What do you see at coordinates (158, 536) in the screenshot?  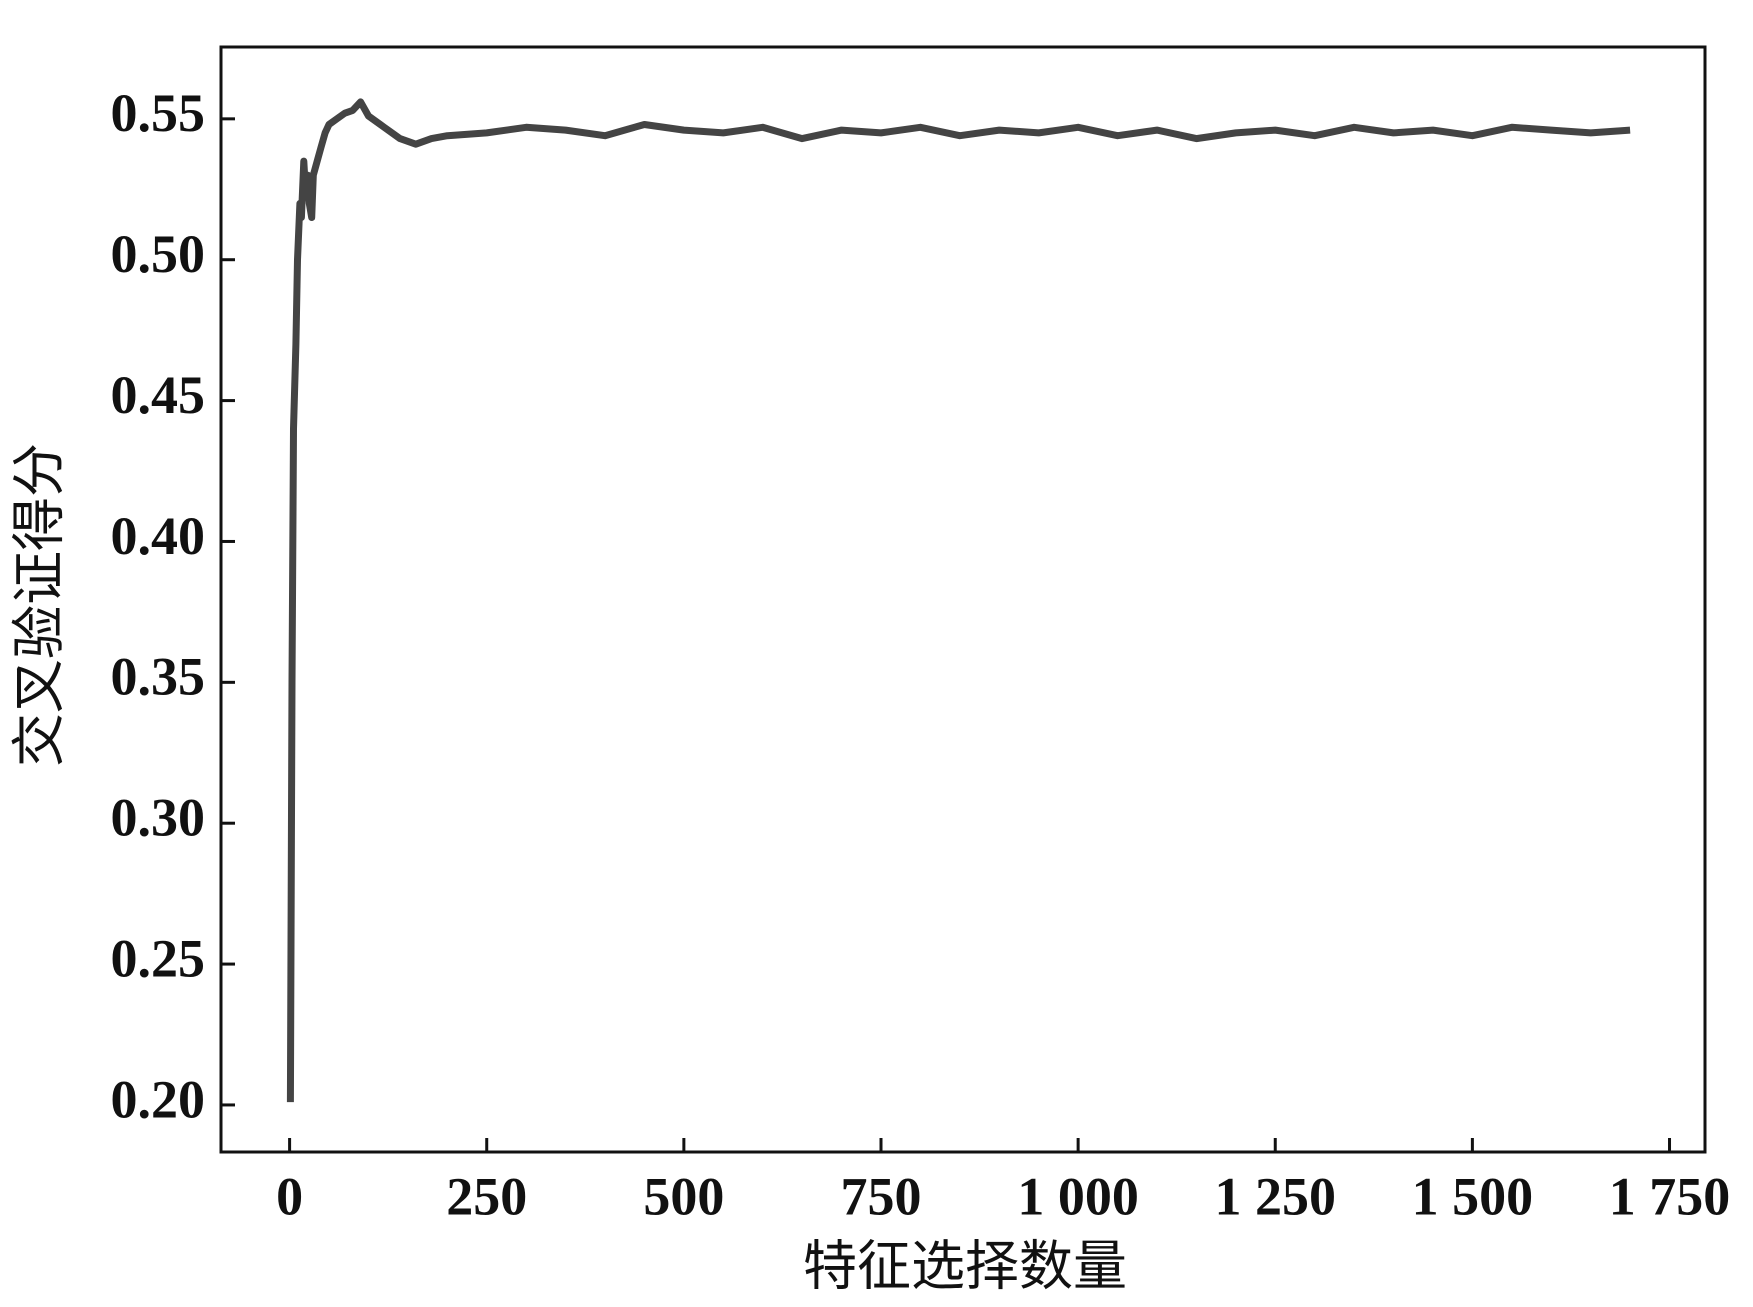 I see `y-tick-label: 0.40` at bounding box center [158, 536].